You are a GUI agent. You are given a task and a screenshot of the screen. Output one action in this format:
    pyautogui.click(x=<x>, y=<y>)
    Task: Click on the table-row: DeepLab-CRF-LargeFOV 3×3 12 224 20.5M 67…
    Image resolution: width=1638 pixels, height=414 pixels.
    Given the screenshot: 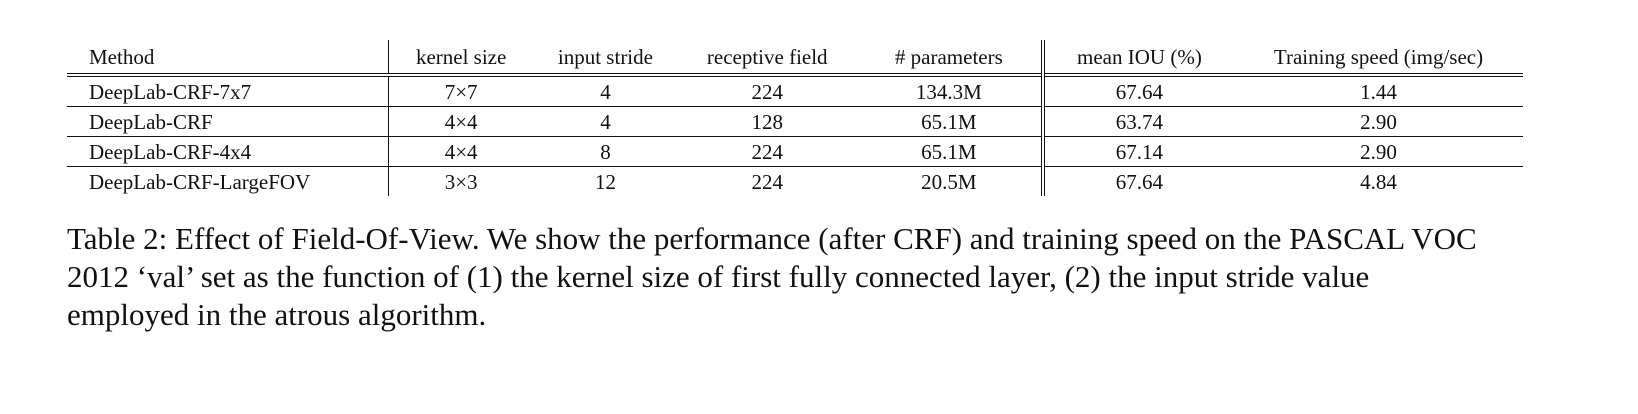 What is the action you would take?
    pyautogui.click(x=795, y=181)
    